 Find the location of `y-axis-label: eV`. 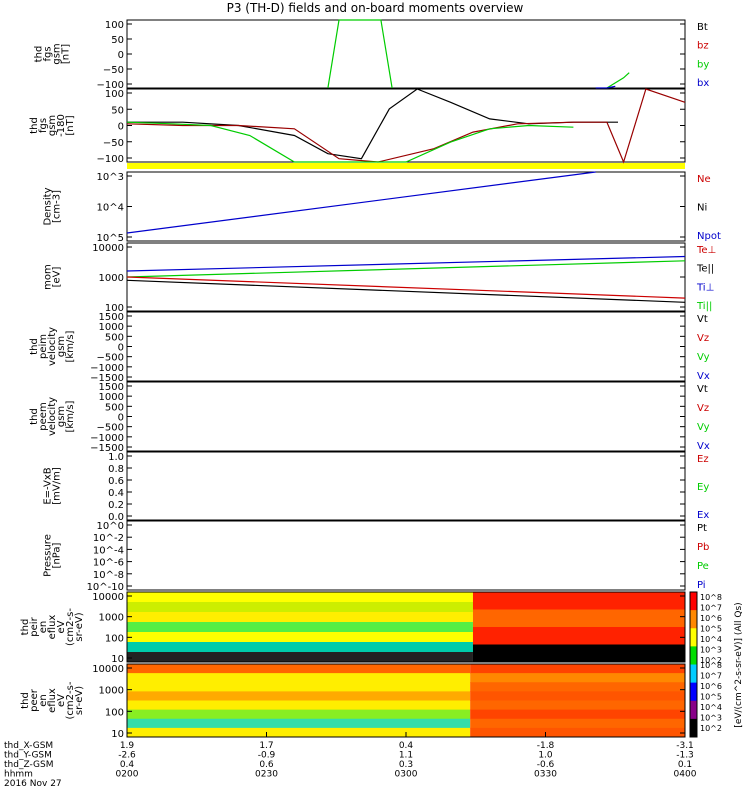

y-axis-label: eV is located at coordinates (61, 700).